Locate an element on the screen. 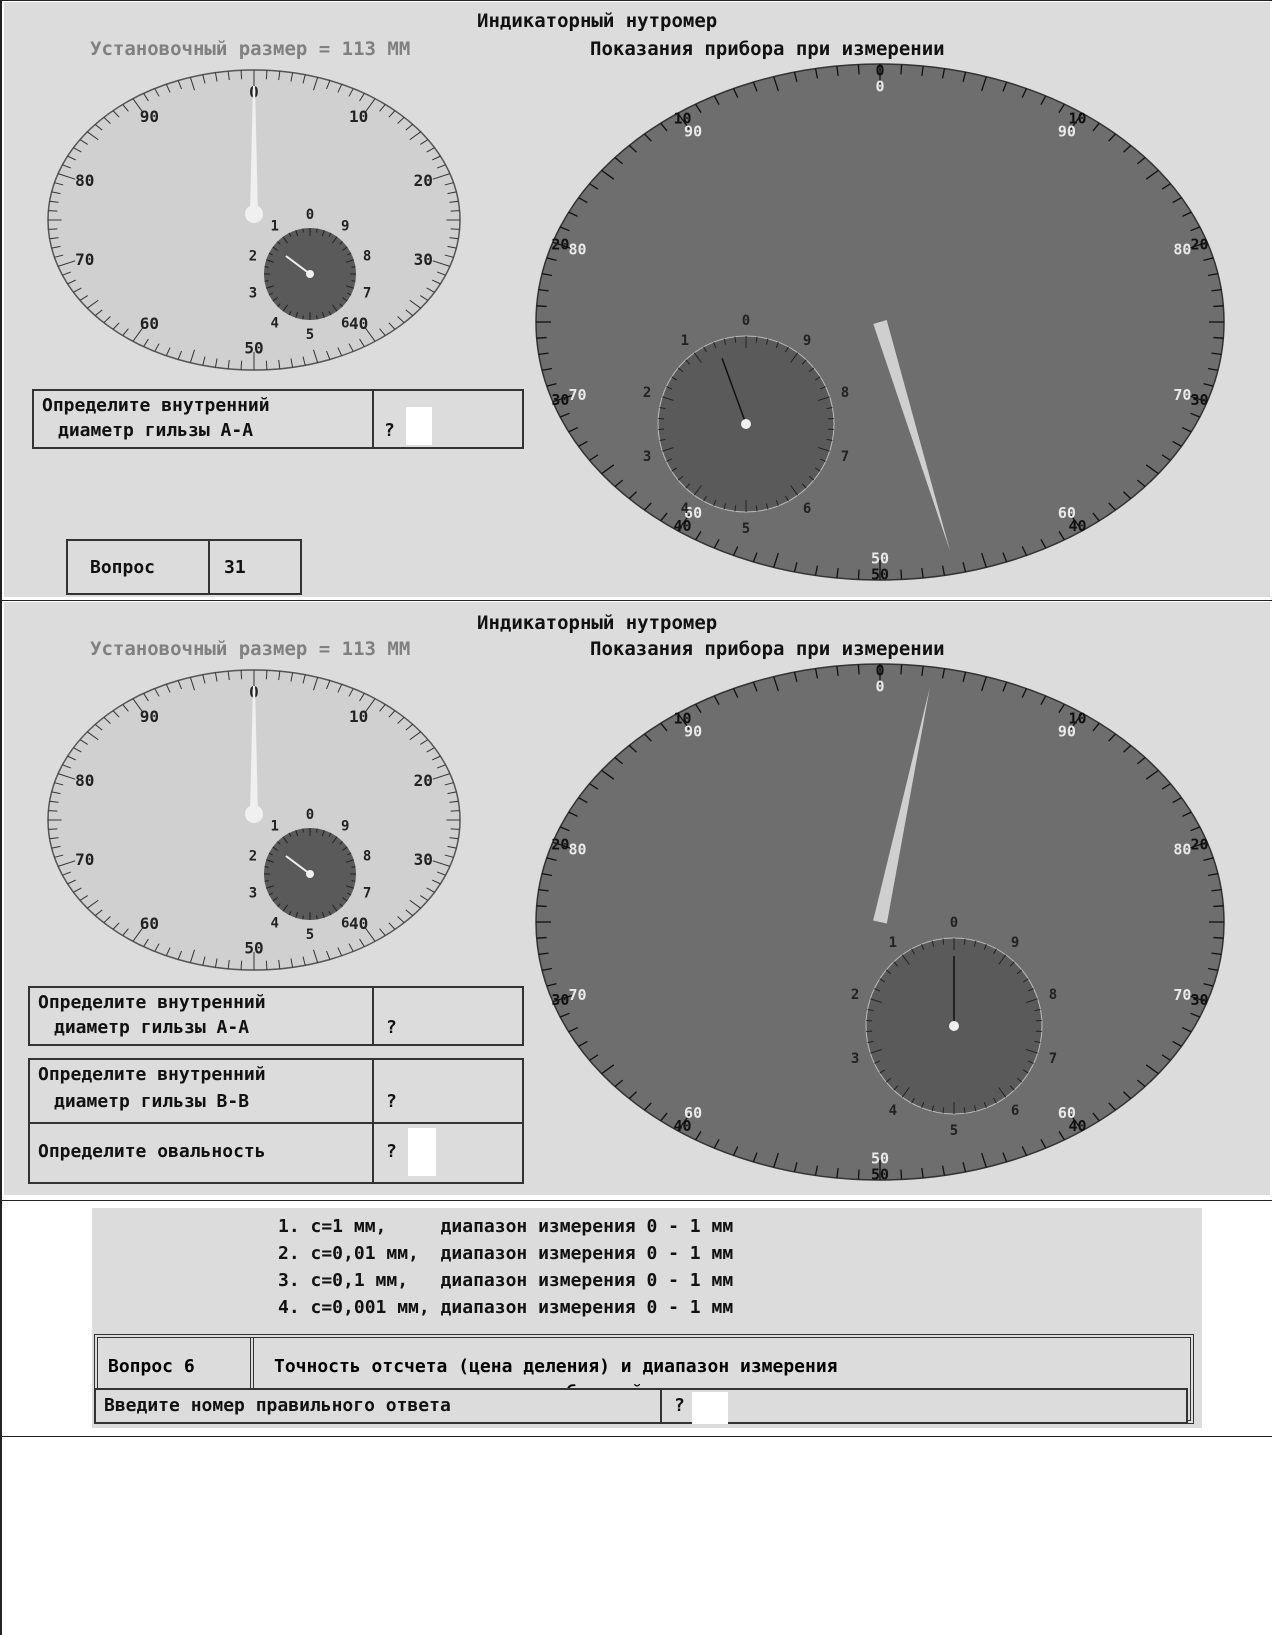 The image size is (1272, 1635). big-sub-dial-label: 7 is located at coordinates (845, 457).